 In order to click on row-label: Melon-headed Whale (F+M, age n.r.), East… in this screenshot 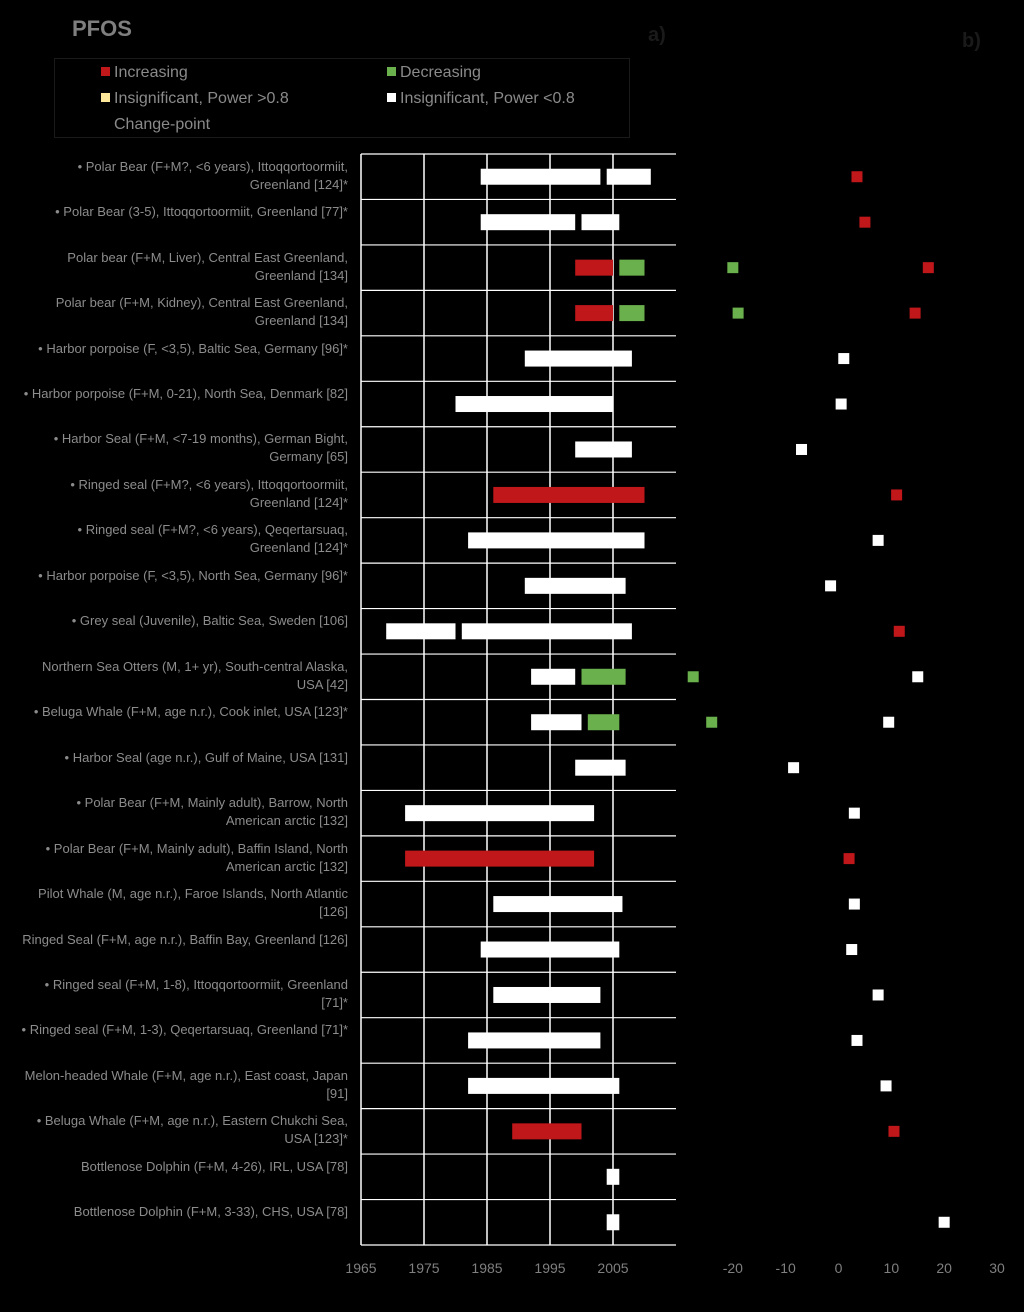, I will do `click(186, 1084)`.